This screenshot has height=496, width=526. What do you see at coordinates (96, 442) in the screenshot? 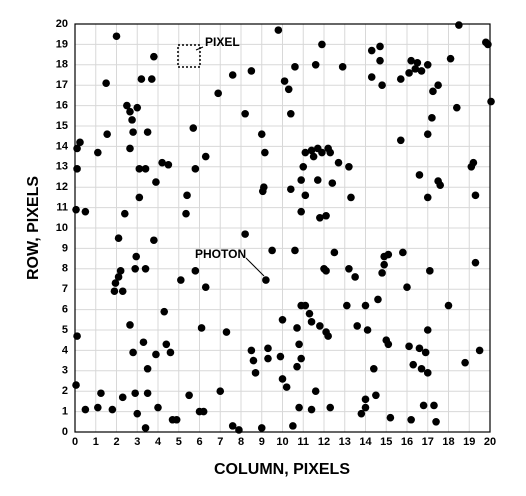
I see `x-tick-label: 1` at bounding box center [96, 442].